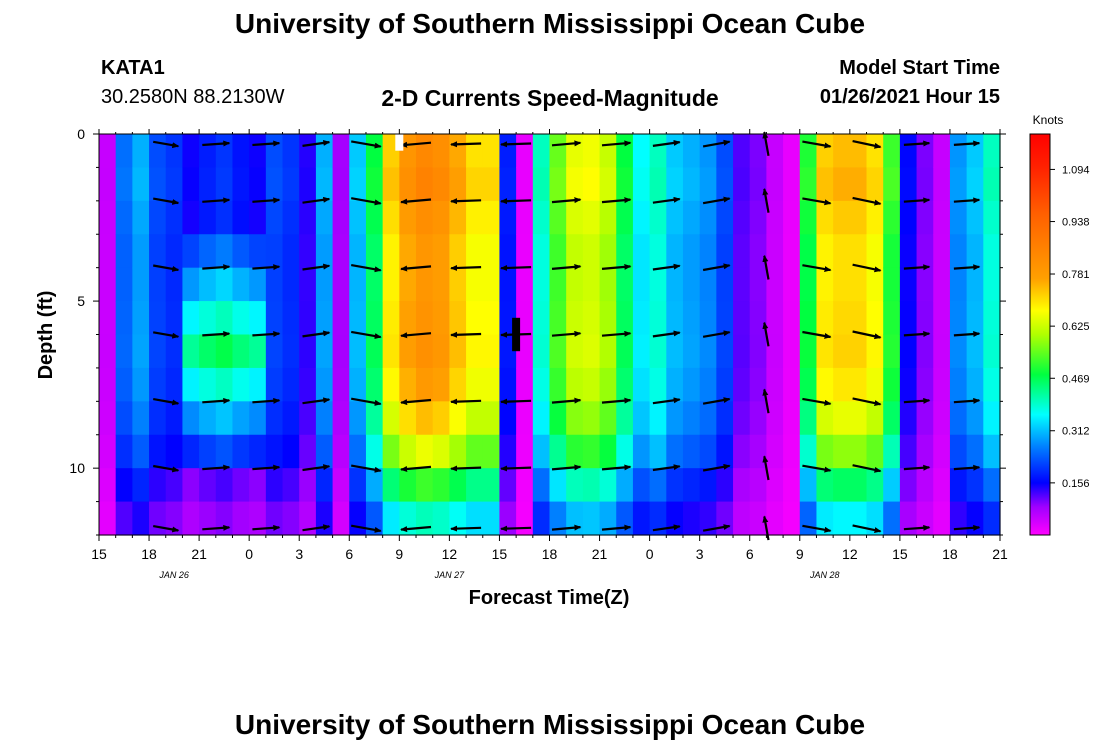  What do you see at coordinates (1076, 379) in the screenshot?
I see `colorbar-tick-label: 0.469` at bounding box center [1076, 379].